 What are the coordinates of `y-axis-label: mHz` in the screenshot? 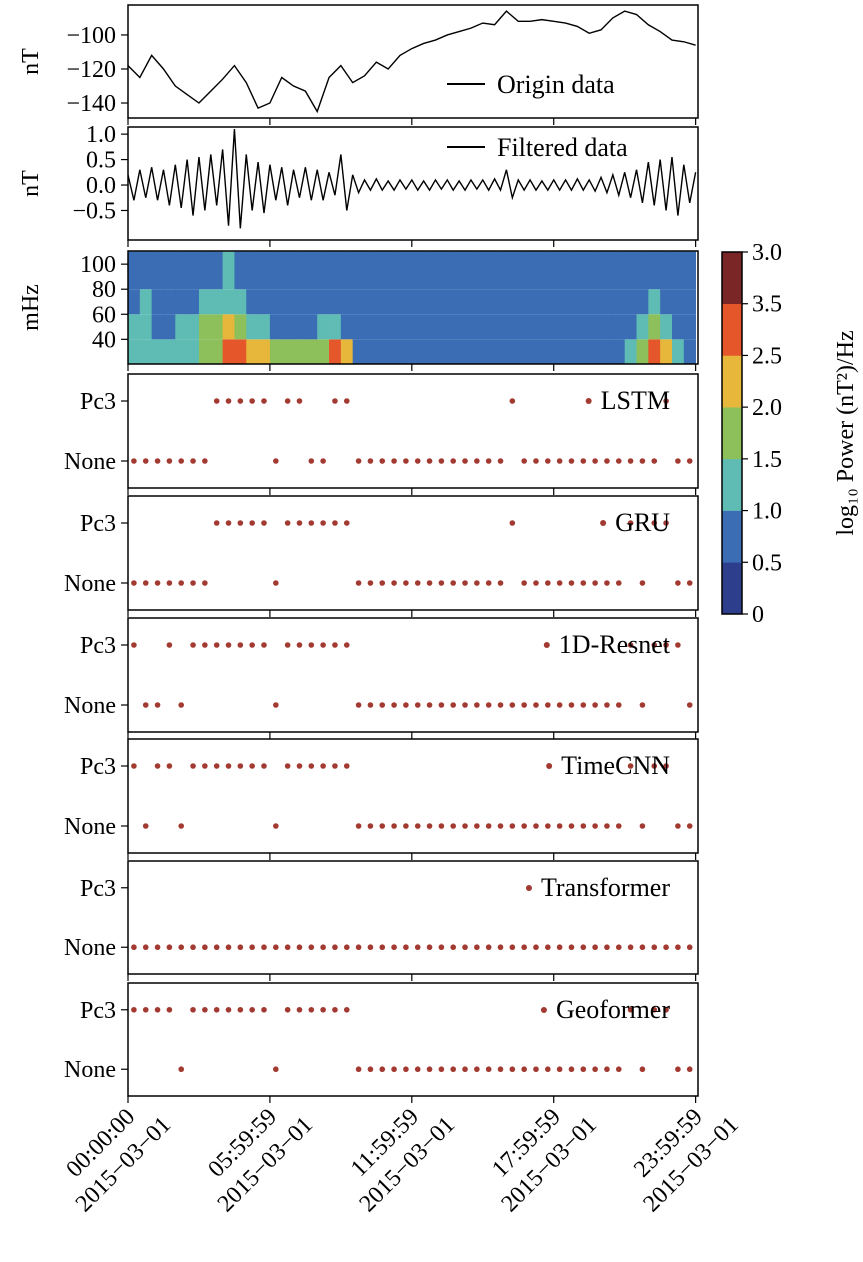 It's located at (31, 307).